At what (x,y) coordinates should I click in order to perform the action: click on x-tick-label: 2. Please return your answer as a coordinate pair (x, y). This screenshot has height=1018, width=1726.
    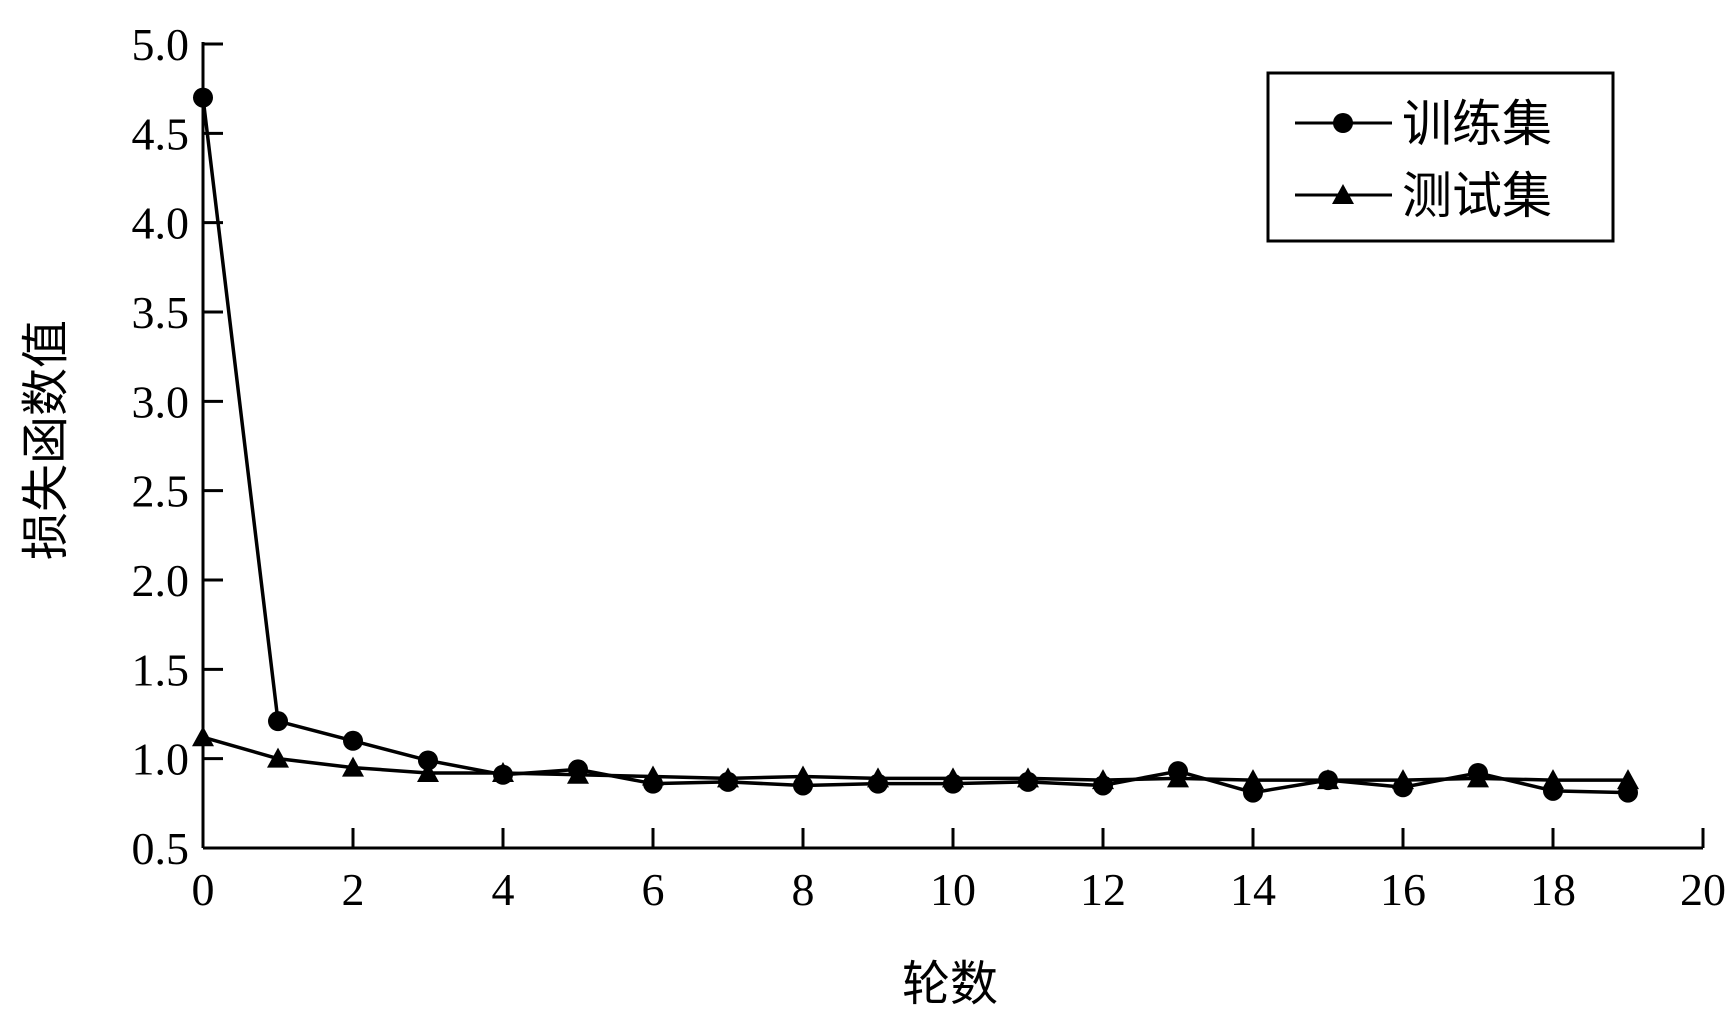
    Looking at the image, I should click on (353, 889).